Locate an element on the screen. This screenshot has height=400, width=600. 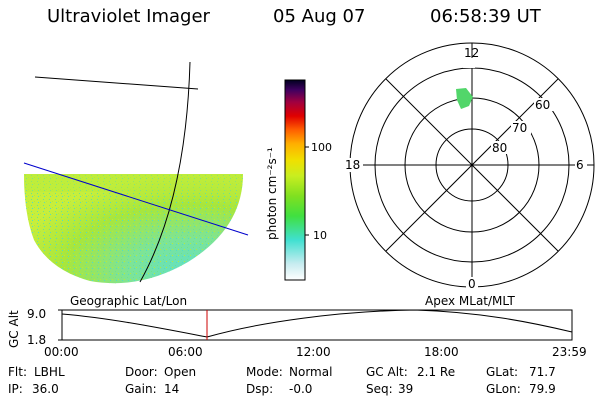
mlt-label-18: 18 is located at coordinates (352, 165).